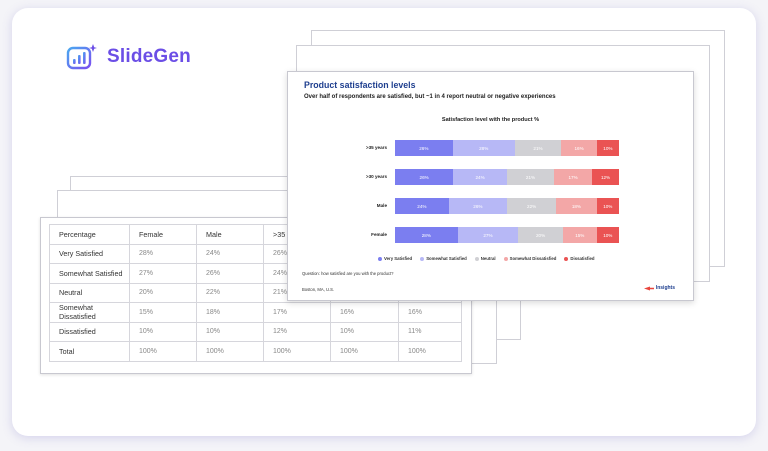  I want to click on legend-item: Neutral, so click(485, 258).